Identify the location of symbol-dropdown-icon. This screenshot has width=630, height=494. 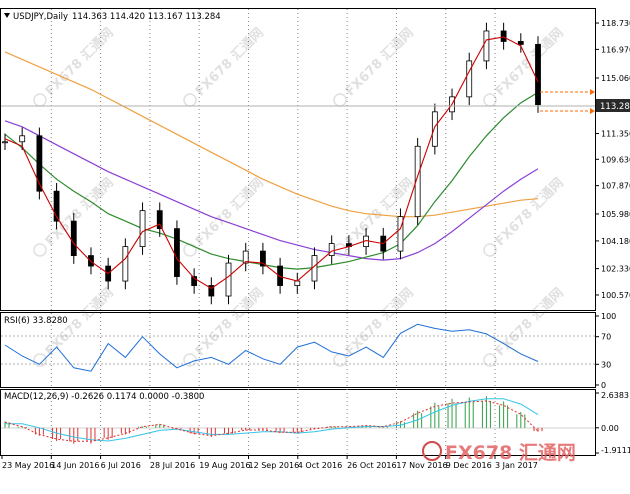
(7, 15).